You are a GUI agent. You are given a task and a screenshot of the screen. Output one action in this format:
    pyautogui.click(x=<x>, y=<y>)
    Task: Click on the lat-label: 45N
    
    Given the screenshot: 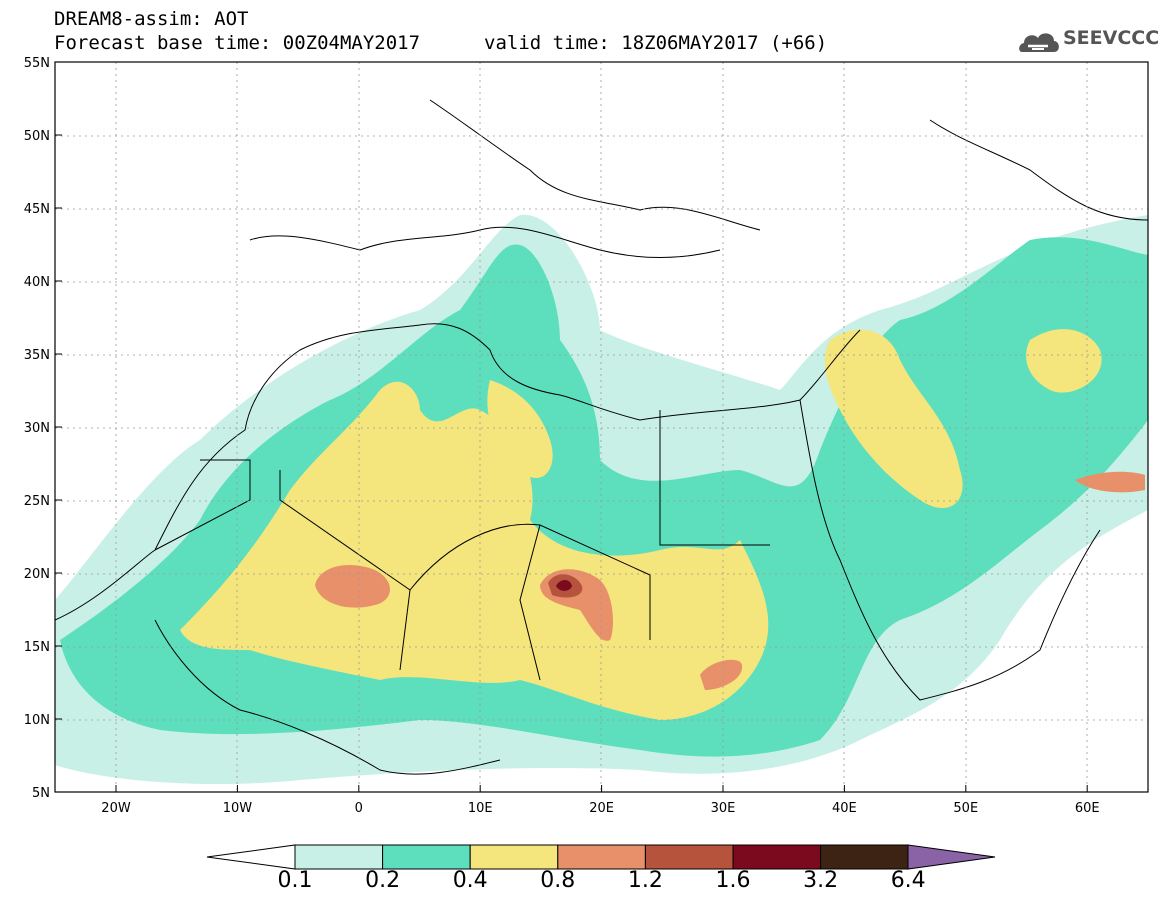 What is the action you would take?
    pyautogui.click(x=37, y=209)
    